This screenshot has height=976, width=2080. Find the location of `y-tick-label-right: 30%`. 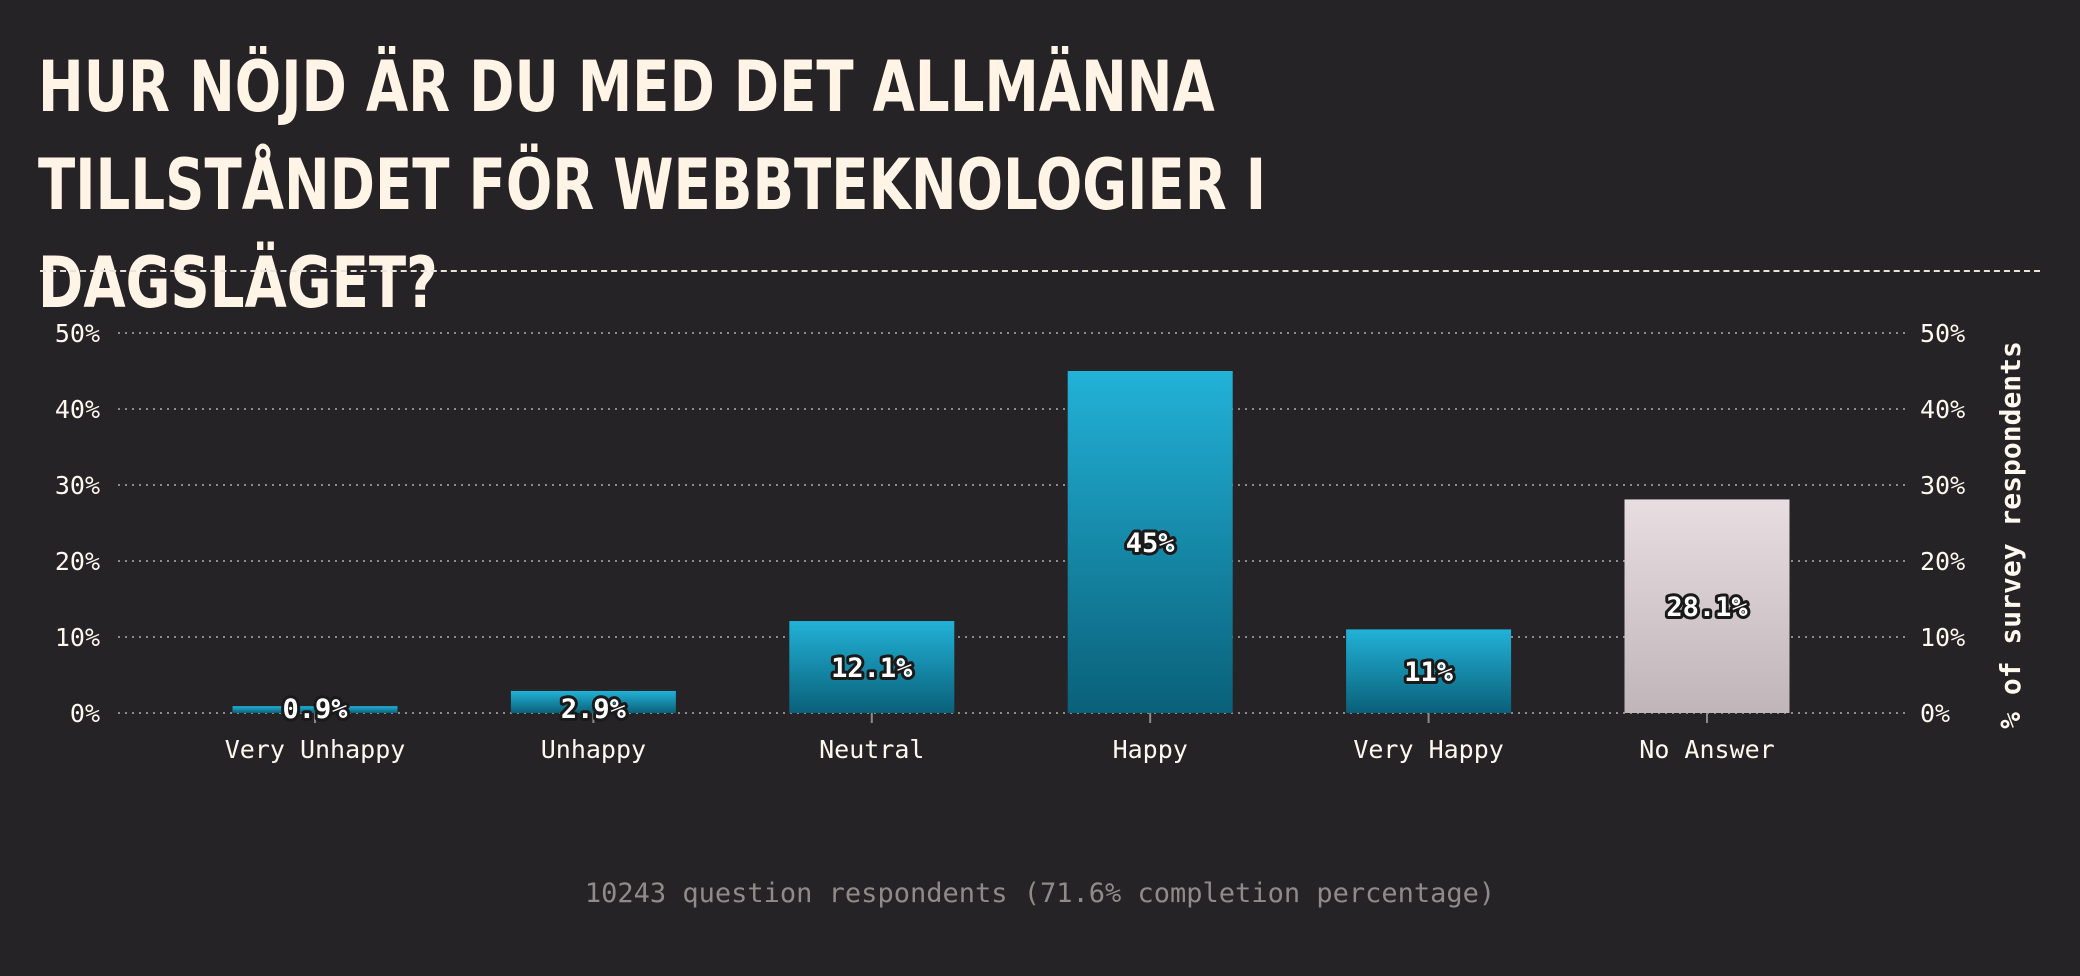

y-tick-label-right: 30% is located at coordinates (1942, 485).